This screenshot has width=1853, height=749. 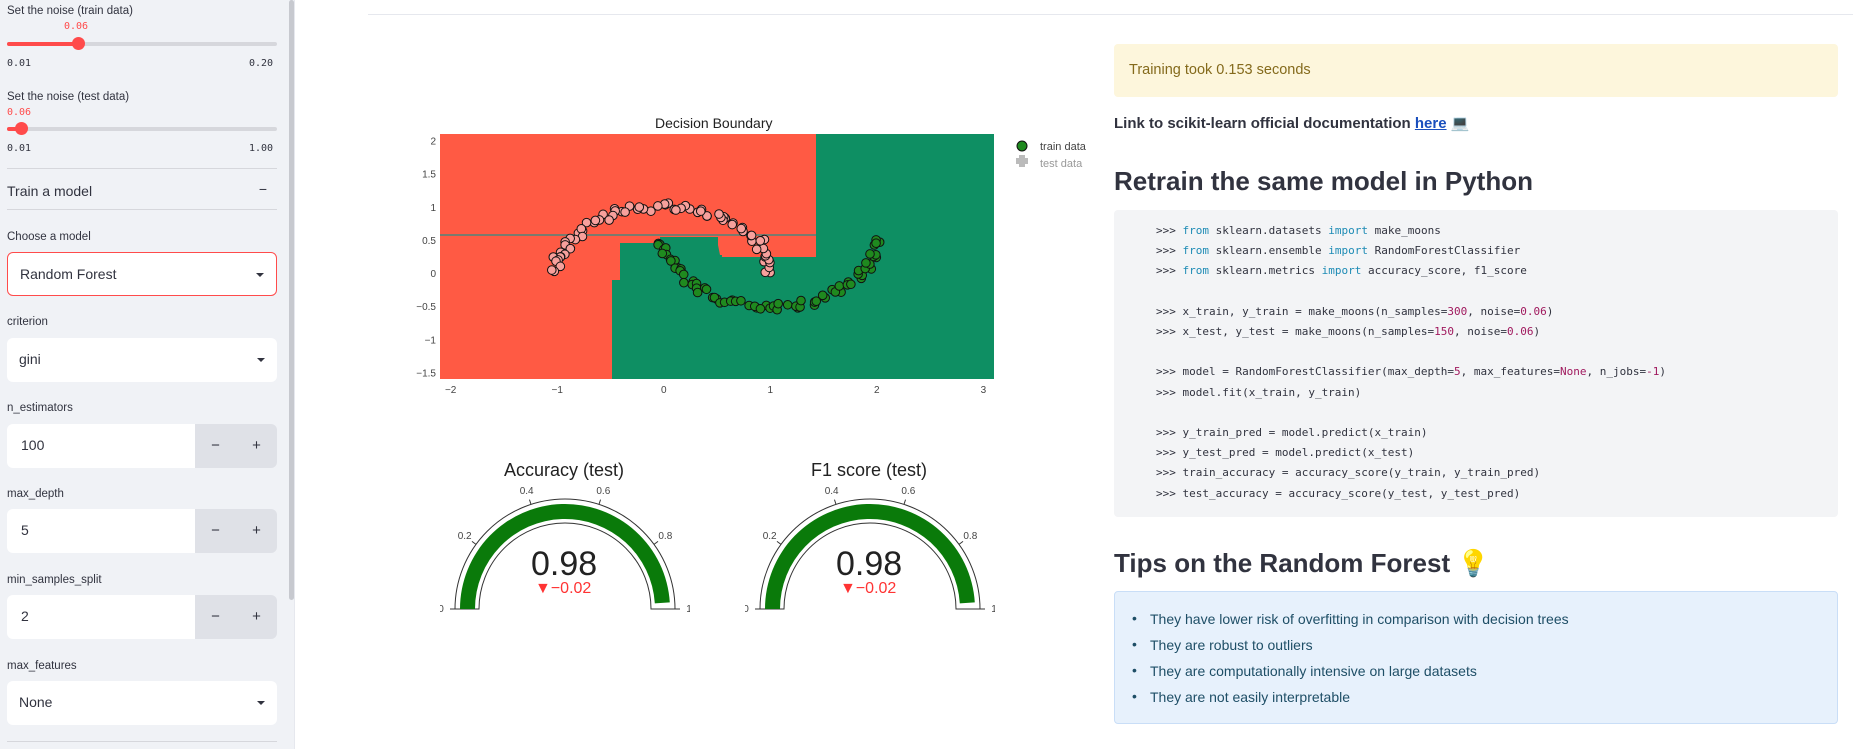 What do you see at coordinates (215, 531) in the screenshot?
I see `max-depth-decrement-button: −` at bounding box center [215, 531].